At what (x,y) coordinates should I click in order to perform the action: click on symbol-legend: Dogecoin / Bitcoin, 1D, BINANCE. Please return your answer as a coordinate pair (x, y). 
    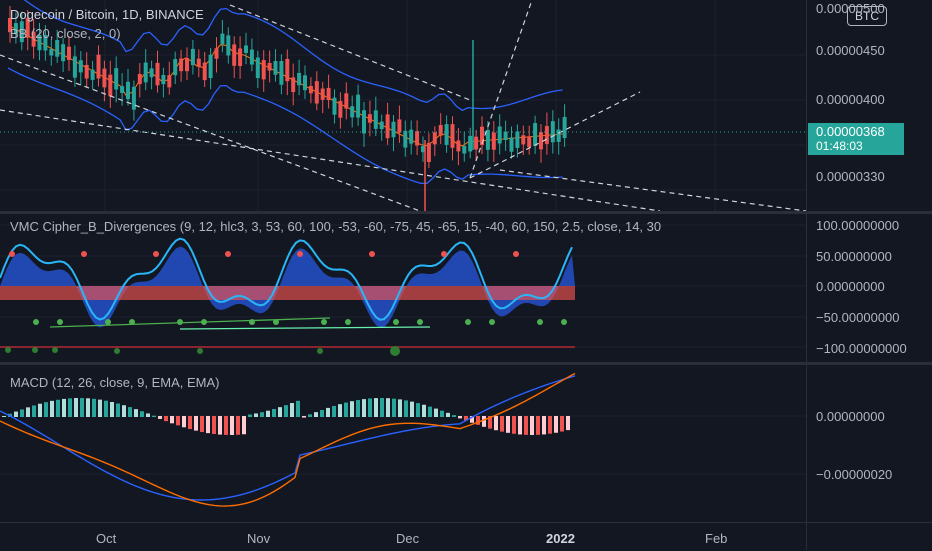
    Looking at the image, I should click on (107, 14).